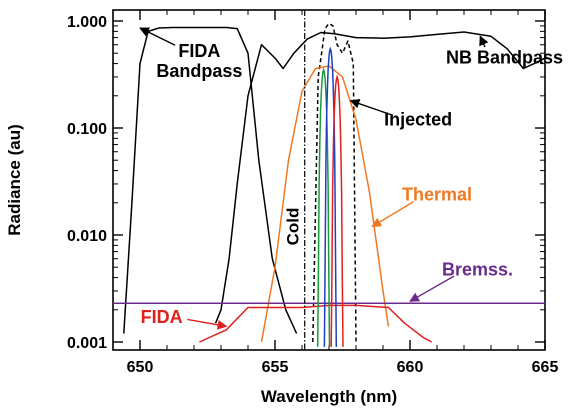 The width and height of the screenshot is (570, 415). Describe the element at coordinates (437, 195) in the screenshot. I see `annotation-thermal: Thermal` at that location.